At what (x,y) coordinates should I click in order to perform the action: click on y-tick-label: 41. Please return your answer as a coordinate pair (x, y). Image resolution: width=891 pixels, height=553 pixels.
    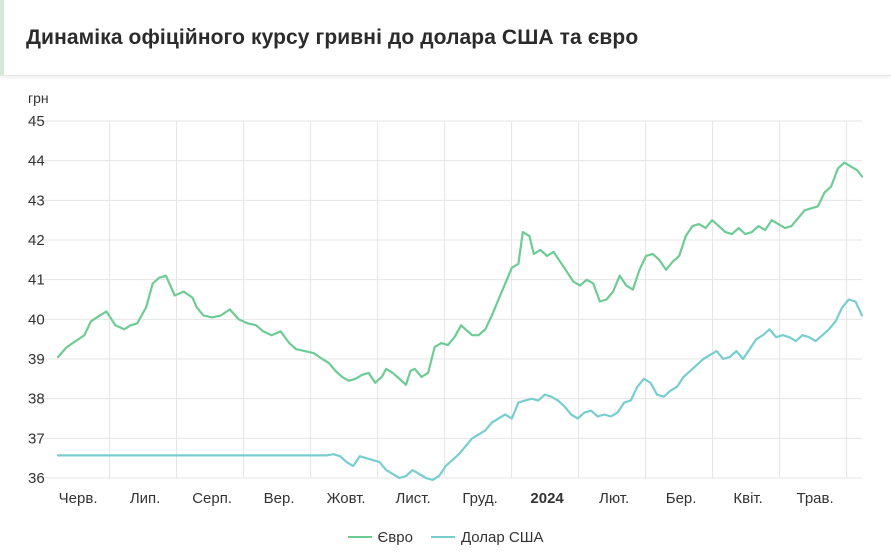
    Looking at the image, I should click on (36, 280).